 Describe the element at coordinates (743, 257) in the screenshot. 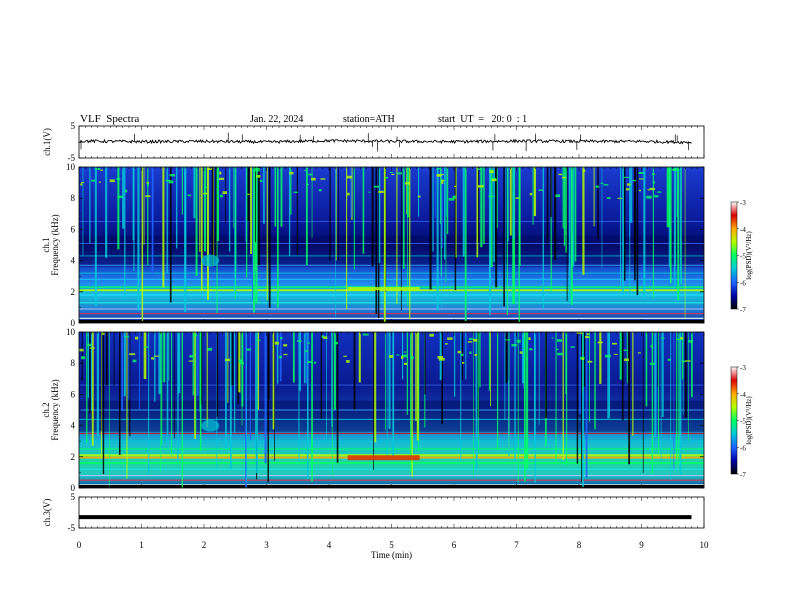

I see `s1-colorbar-tick-label: -5` at that location.